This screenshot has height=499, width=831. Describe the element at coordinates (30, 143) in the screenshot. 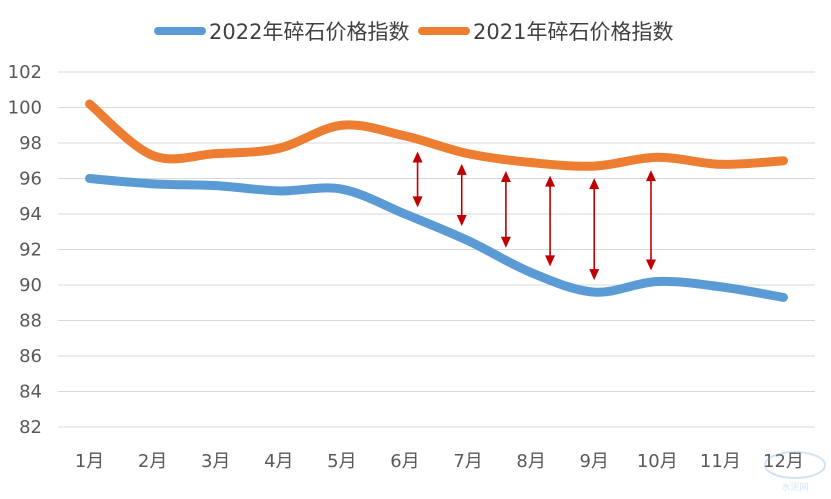

I see `y-tick-label: 98` at that location.